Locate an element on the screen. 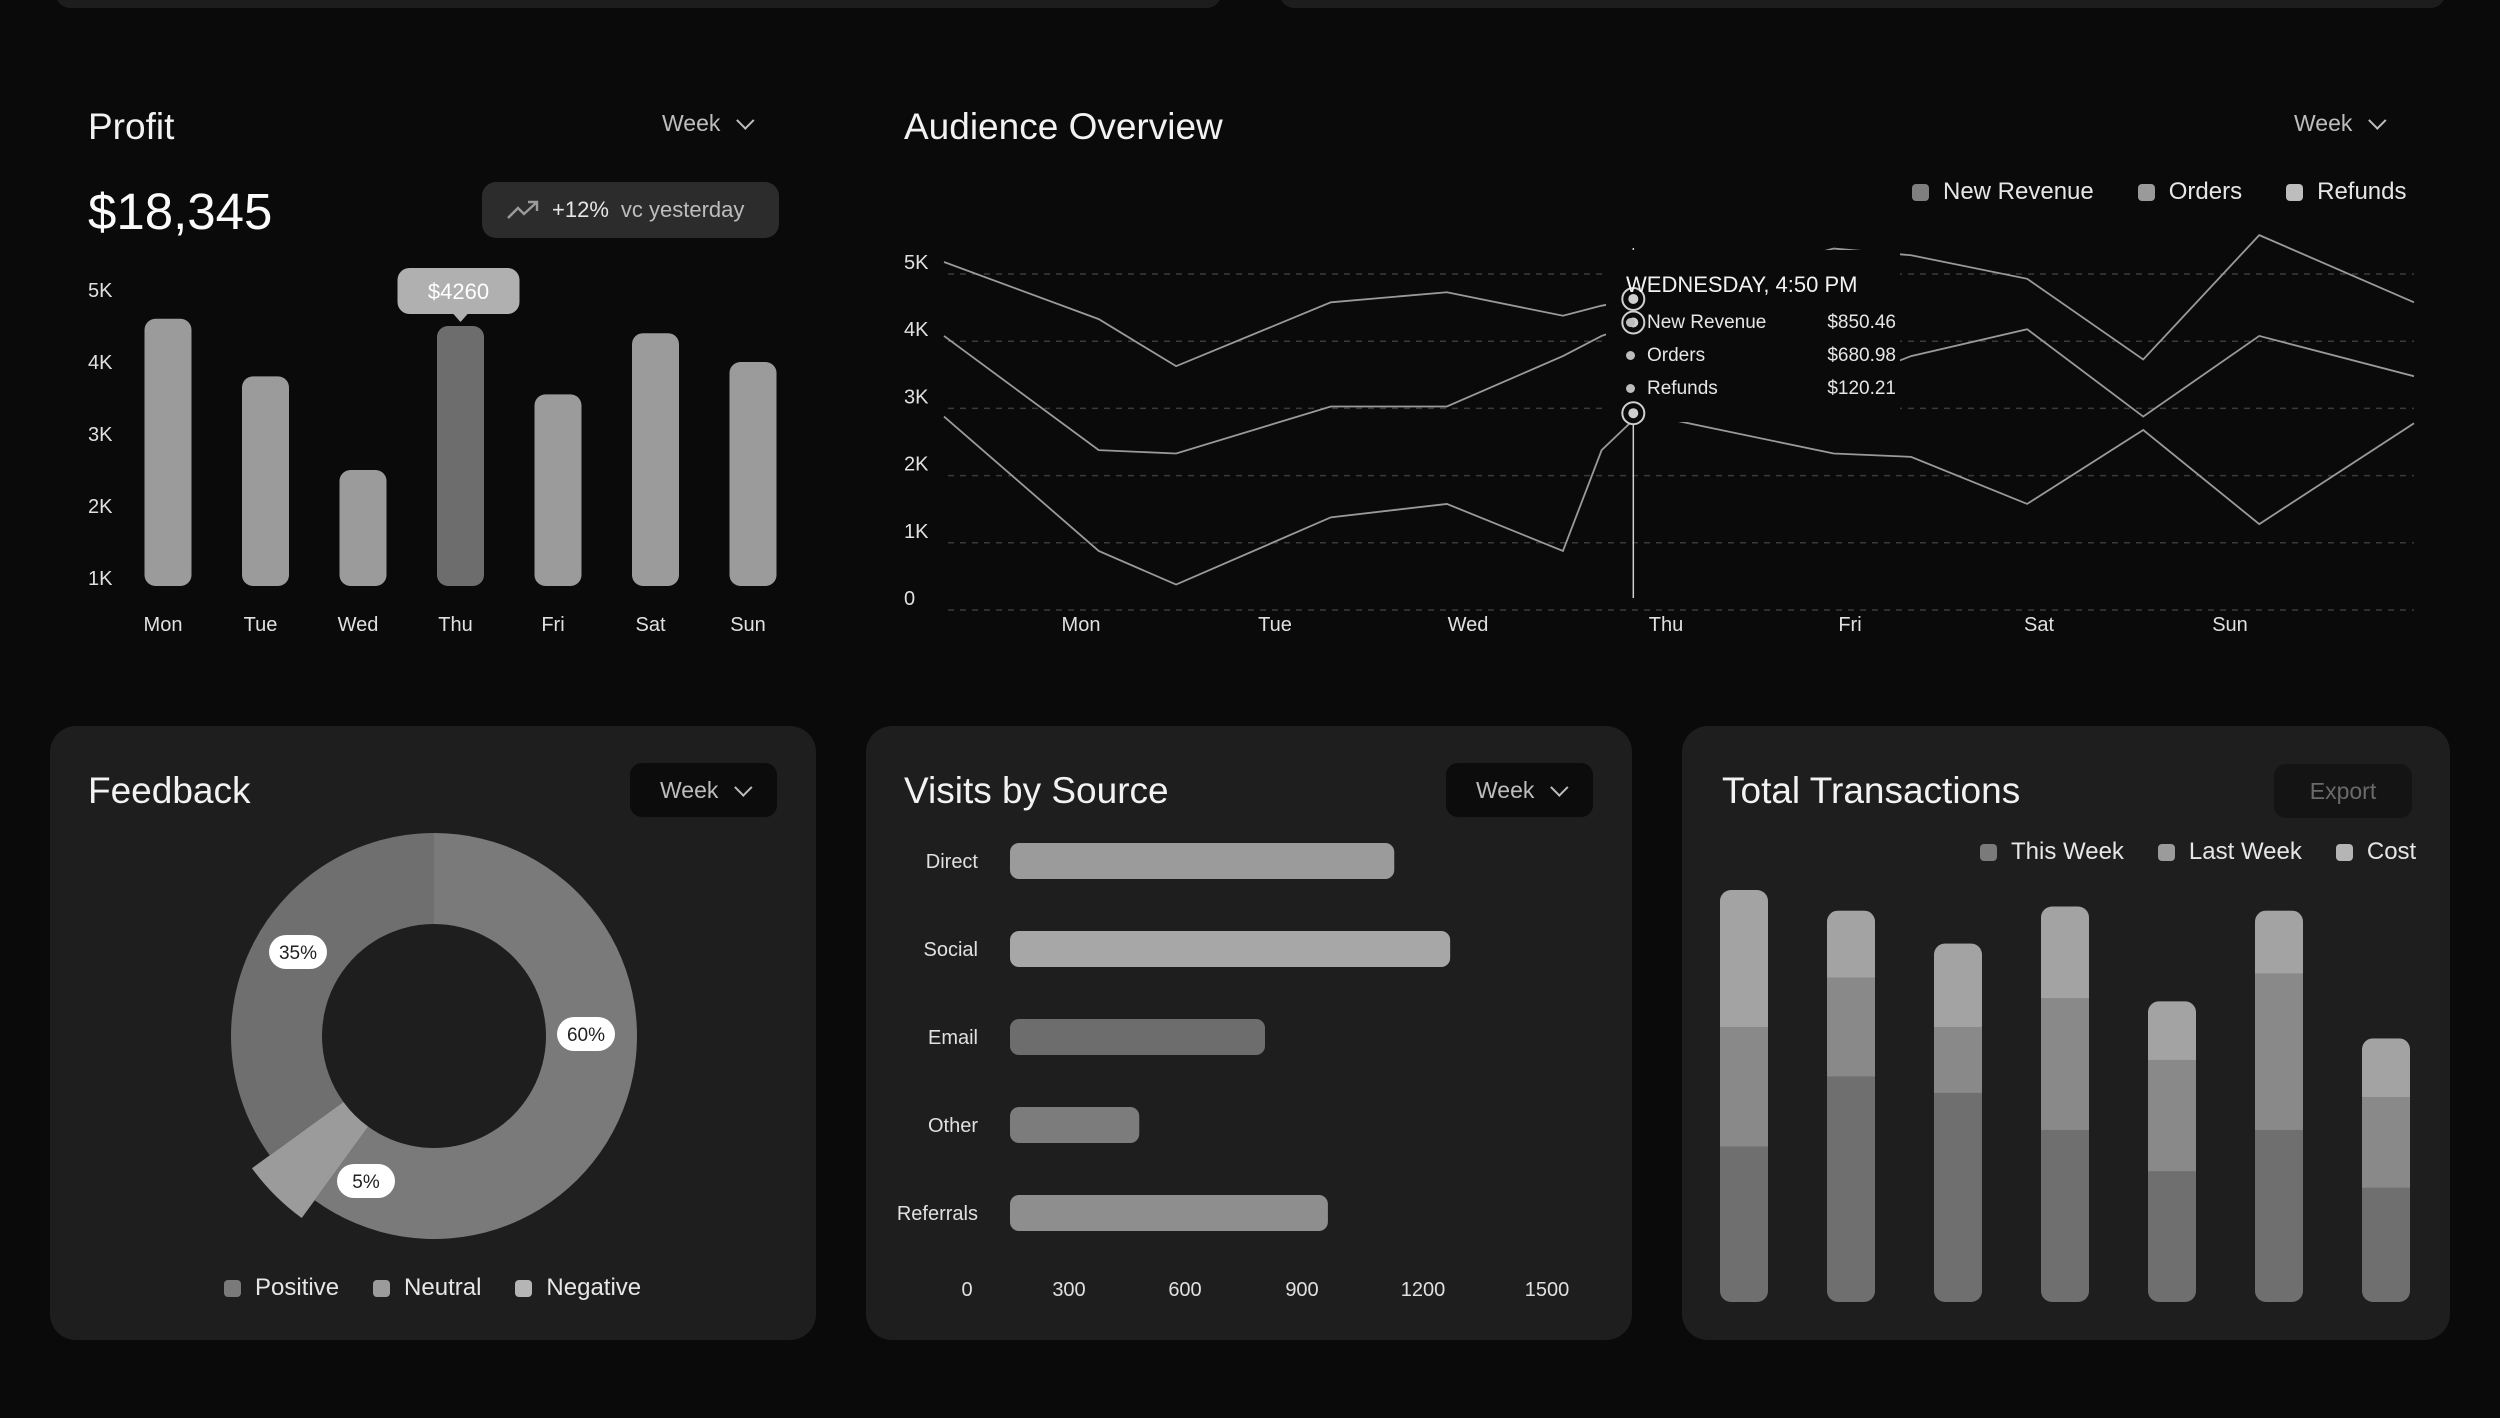  profit-ytick-label: 3K is located at coordinates (100, 435).